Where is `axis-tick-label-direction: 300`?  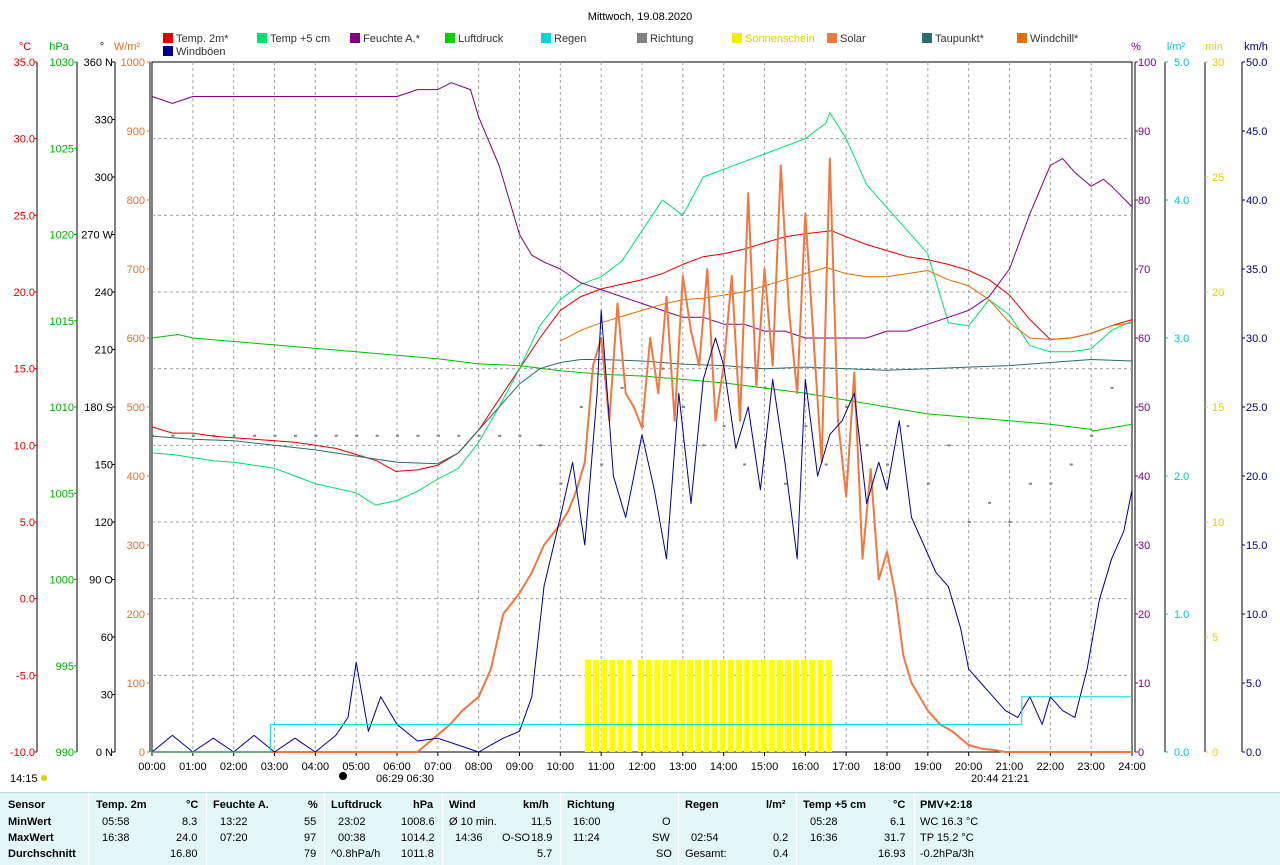
axis-tick-label-direction: 300 is located at coordinates (104, 178).